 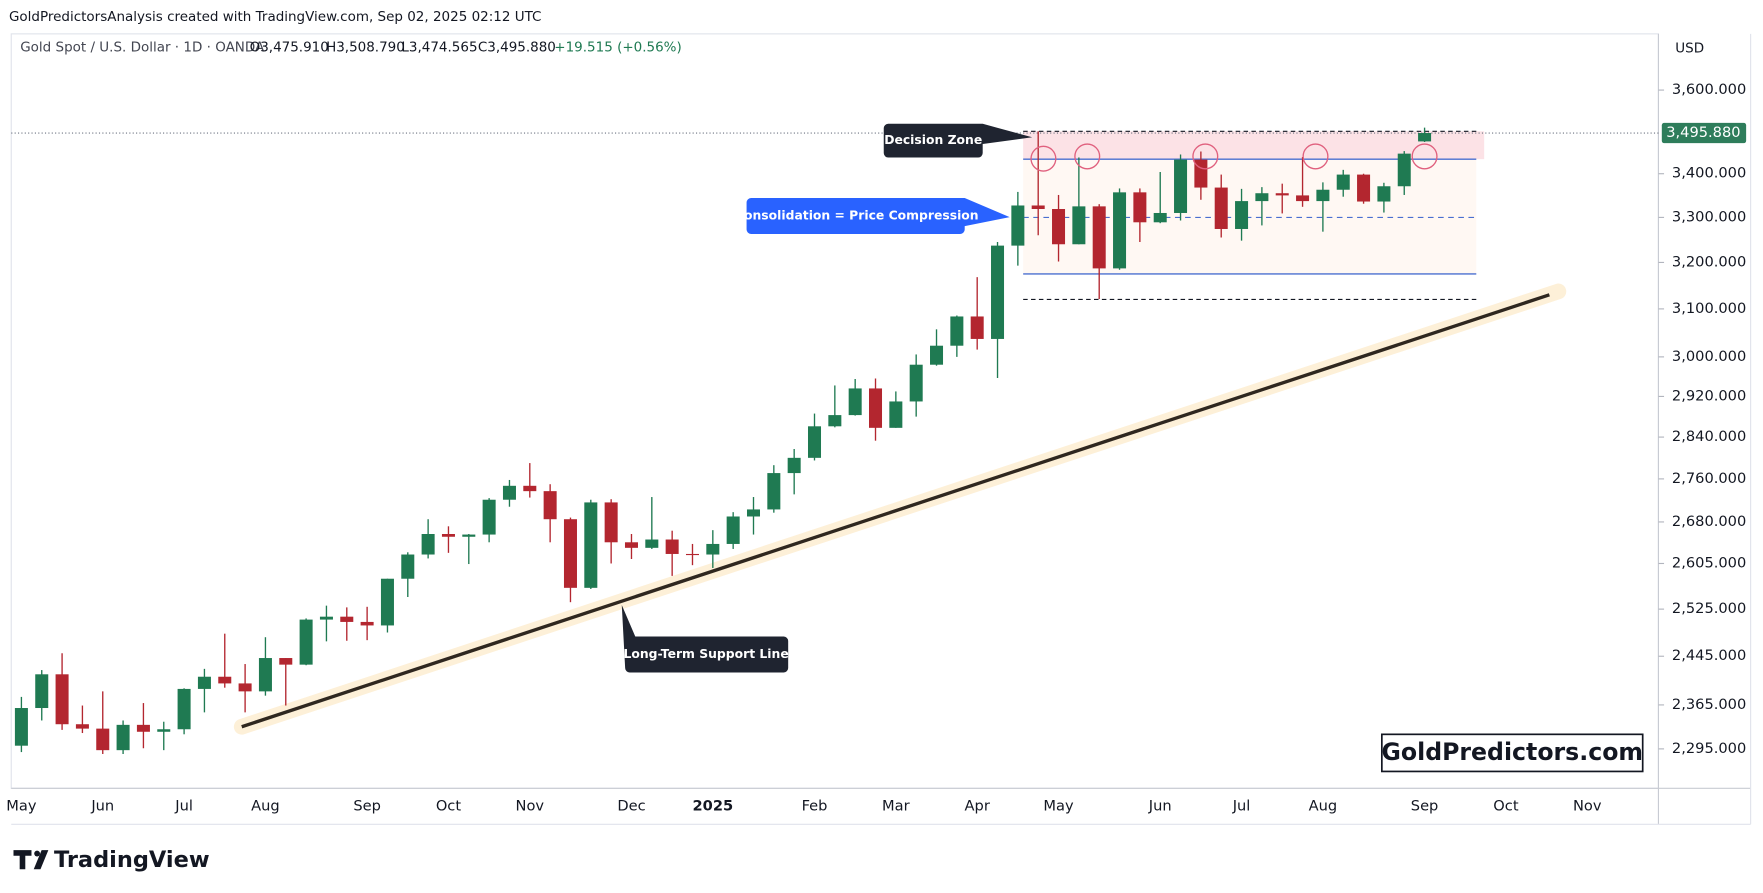 What do you see at coordinates (1709, 608) in the screenshot?
I see `y-tick-label: 2,525.000` at bounding box center [1709, 608].